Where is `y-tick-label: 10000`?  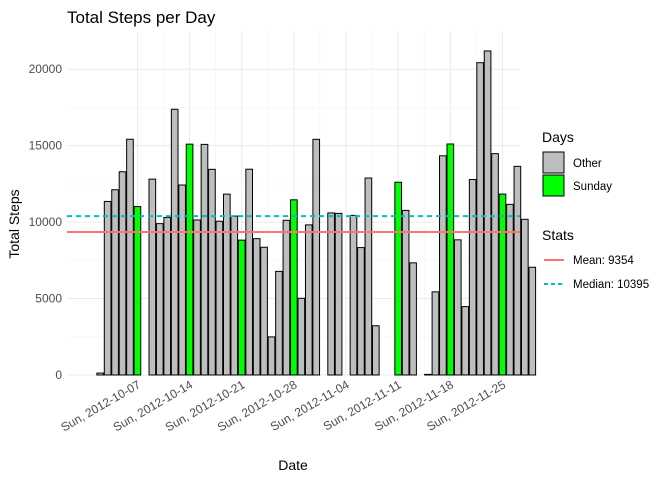 y-tick-label: 10000 is located at coordinates (46, 222).